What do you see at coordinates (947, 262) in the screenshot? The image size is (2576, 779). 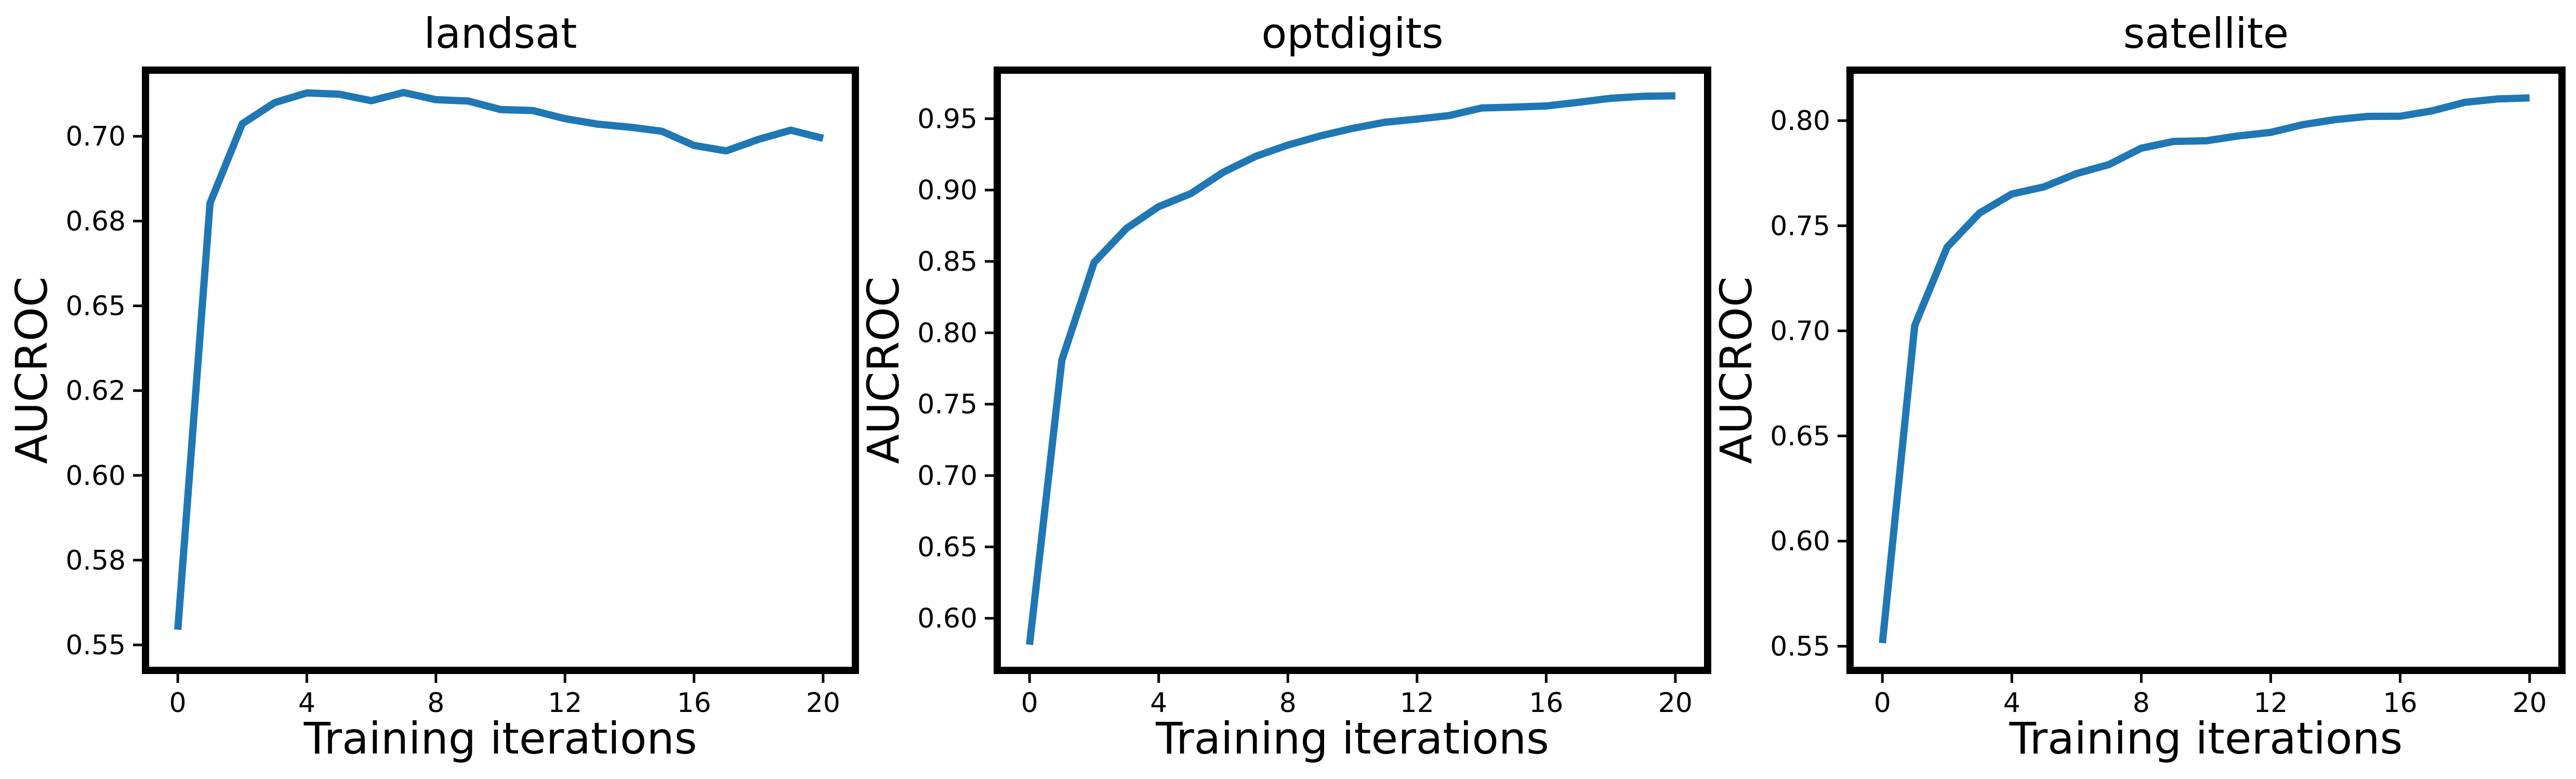 I see `y-tick-label: 0.85` at bounding box center [947, 262].